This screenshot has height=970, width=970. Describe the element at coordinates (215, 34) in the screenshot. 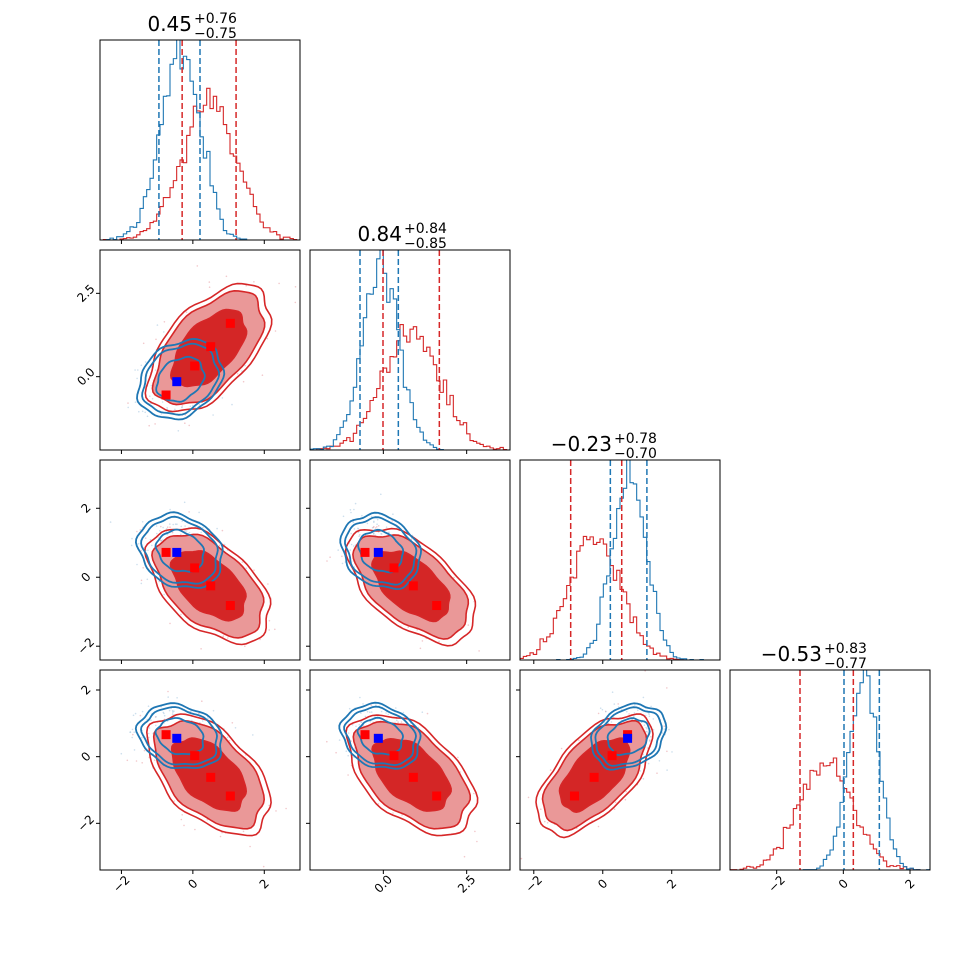

I see `title-minus-0: −0.75` at that location.